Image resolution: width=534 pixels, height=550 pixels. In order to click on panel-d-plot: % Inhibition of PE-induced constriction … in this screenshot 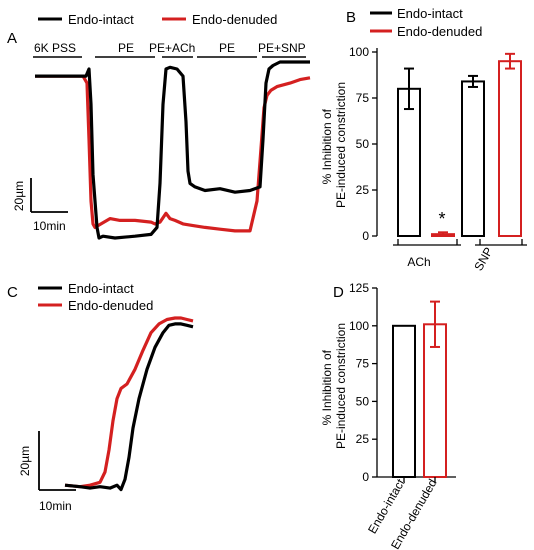, I will do `click(388, 415)`.